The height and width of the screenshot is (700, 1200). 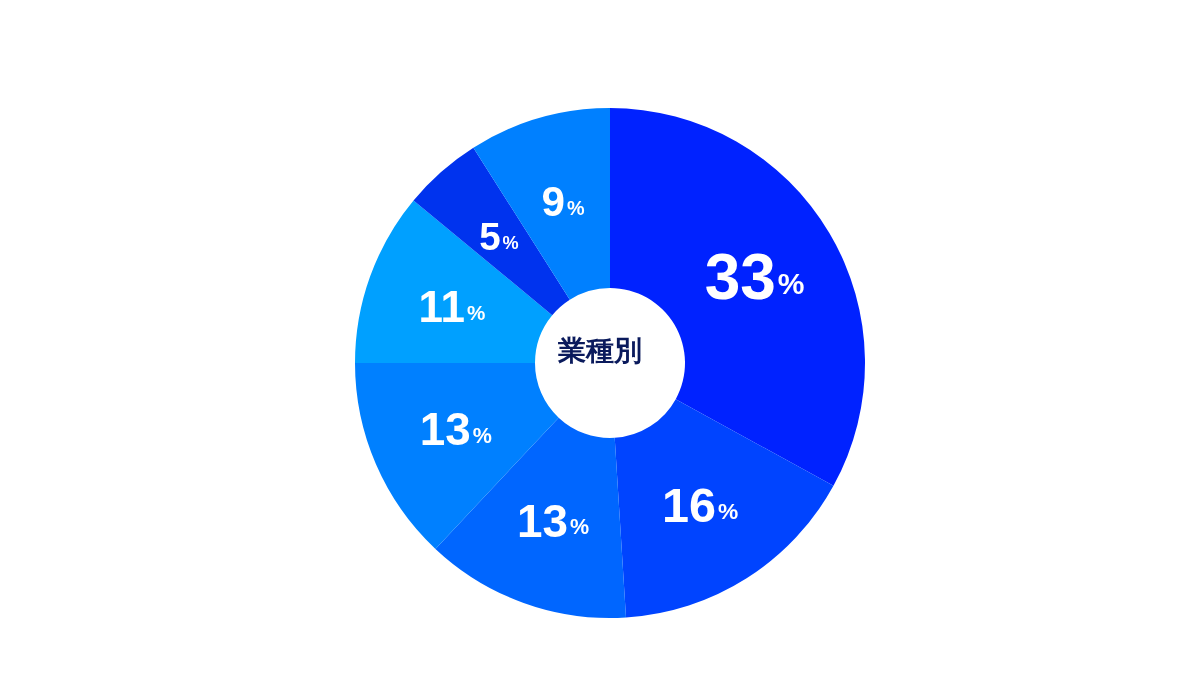 What do you see at coordinates (754, 277) in the screenshot?
I see `data-label: 33%` at bounding box center [754, 277].